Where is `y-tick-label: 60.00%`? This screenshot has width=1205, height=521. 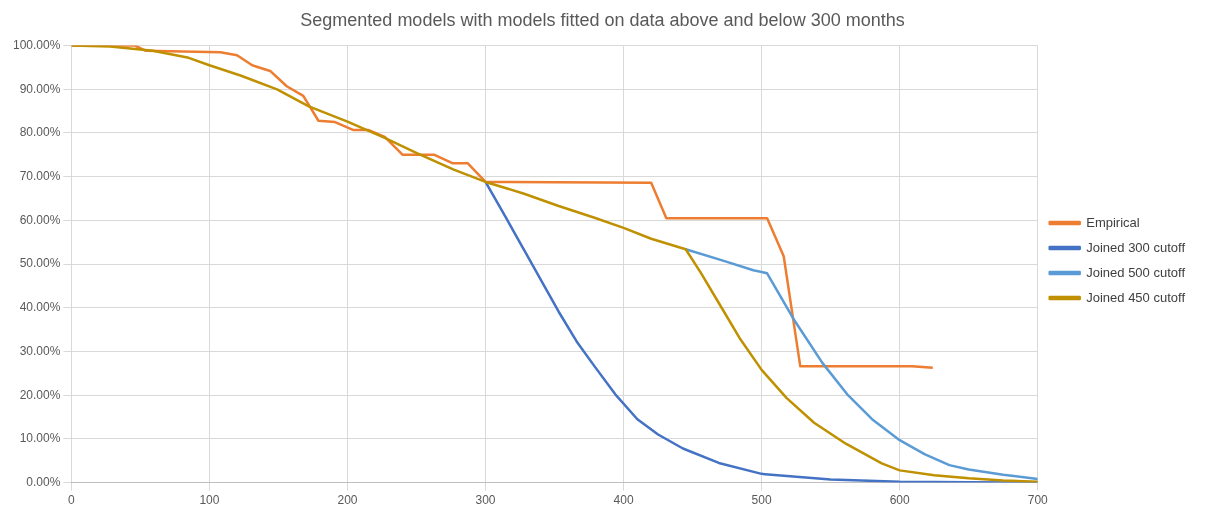 y-tick-label: 60.00% is located at coordinates (40, 219).